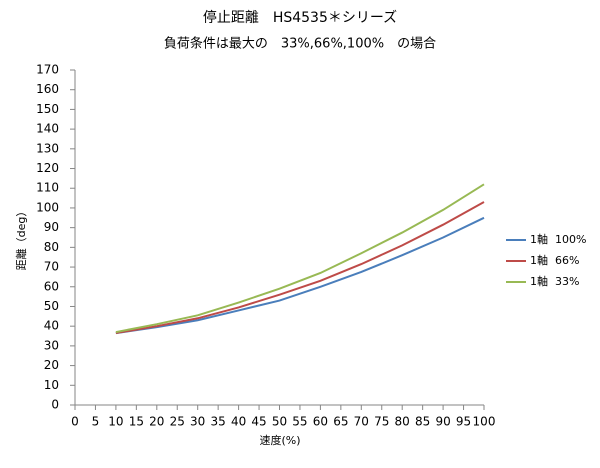 This screenshot has height=468, width=600. Describe the element at coordinates (422, 422) in the screenshot. I see `x-tick-label: 85` at that location.